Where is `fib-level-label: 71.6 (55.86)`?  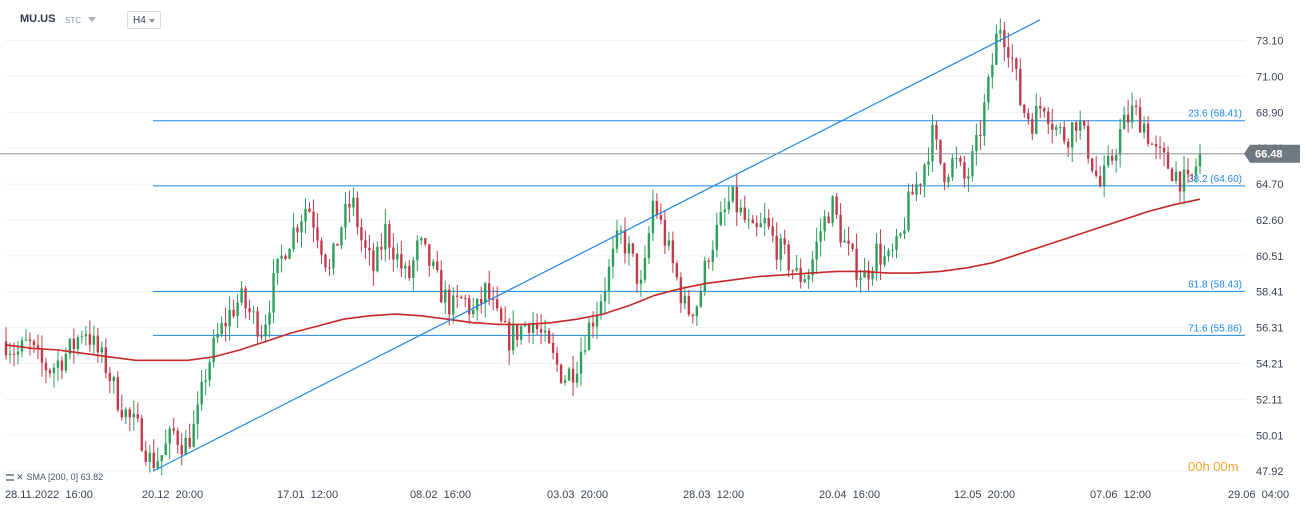 fib-level-label: 71.6 (55.86) is located at coordinates (1215, 328).